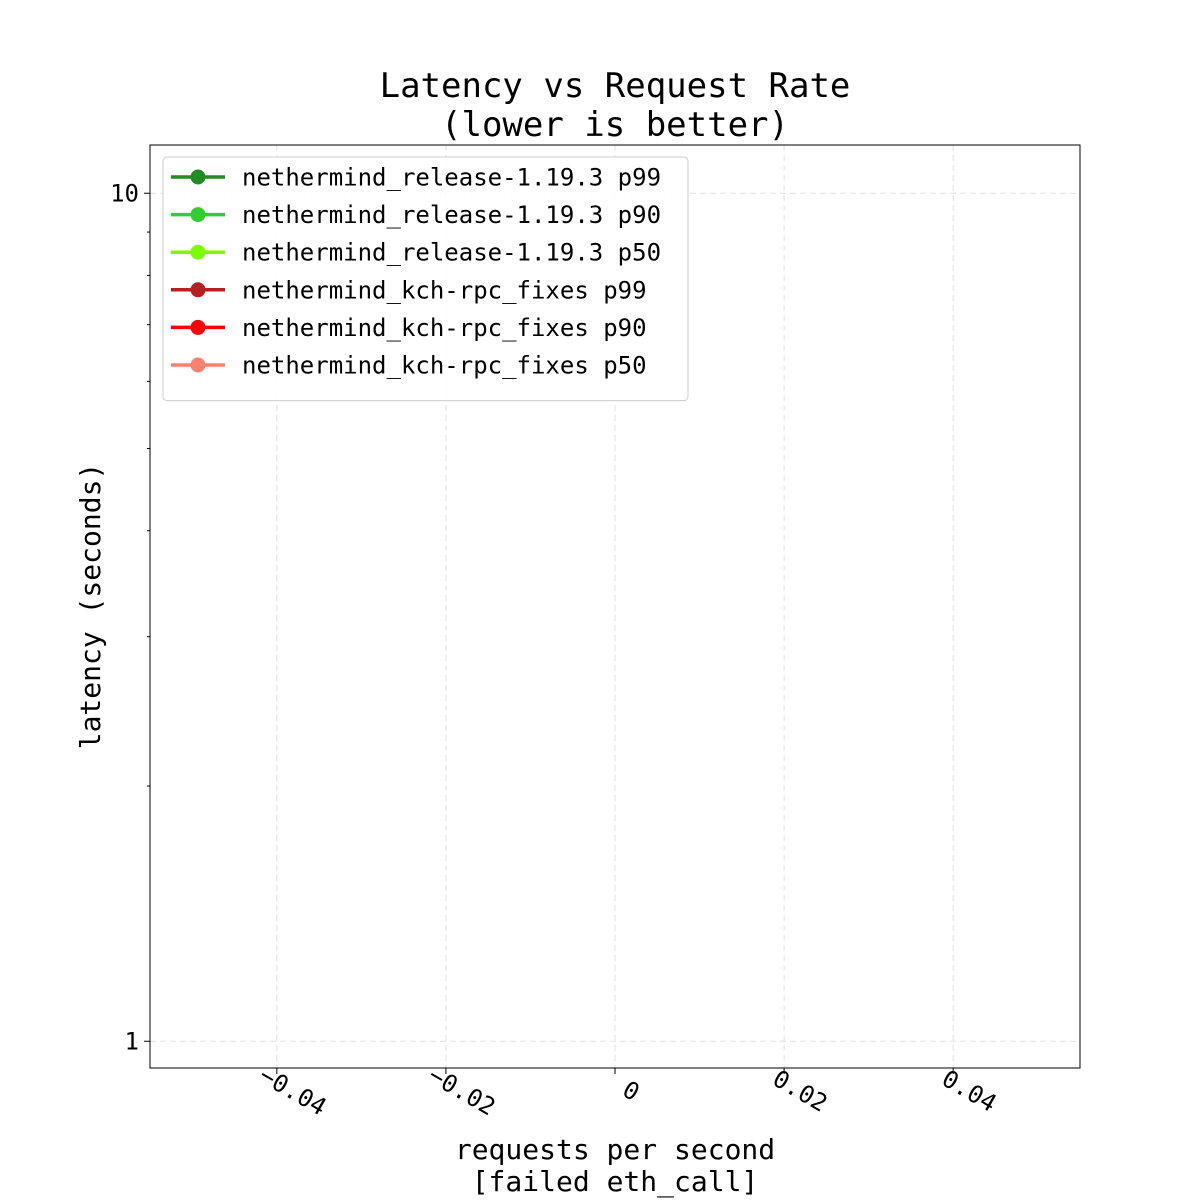  What do you see at coordinates (124, 193) in the screenshot?
I see `y-tick-label: 10` at bounding box center [124, 193].